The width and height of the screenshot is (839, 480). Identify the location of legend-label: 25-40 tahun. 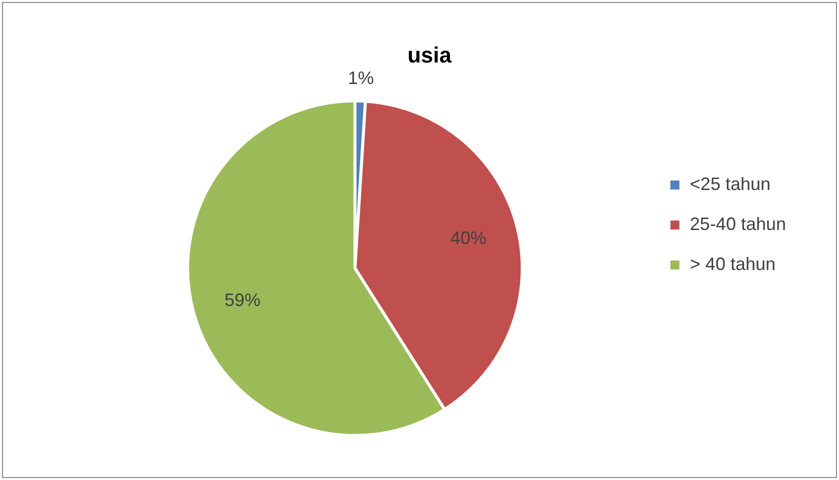
(738, 224).